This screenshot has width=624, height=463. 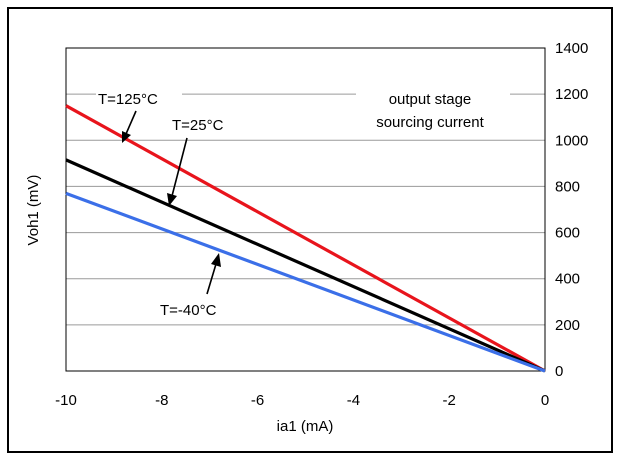 I want to click on y-tick-labels: 0 200 400 600 800 1000 1200 1400, so click(x=571, y=210).